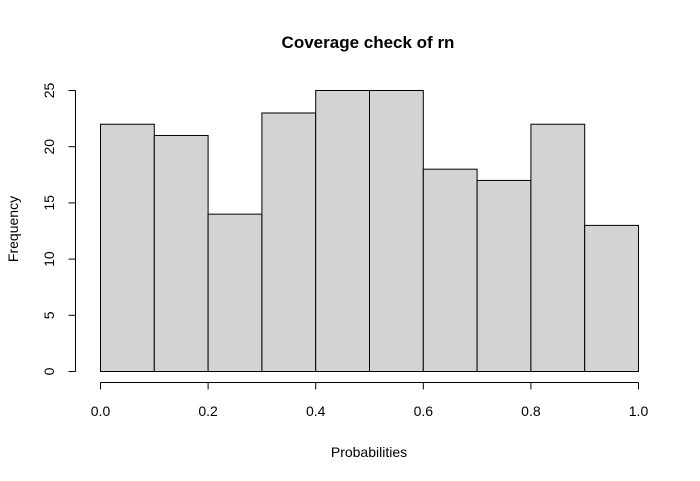  I want to click on x-tick-label: 1.0, so click(639, 411).